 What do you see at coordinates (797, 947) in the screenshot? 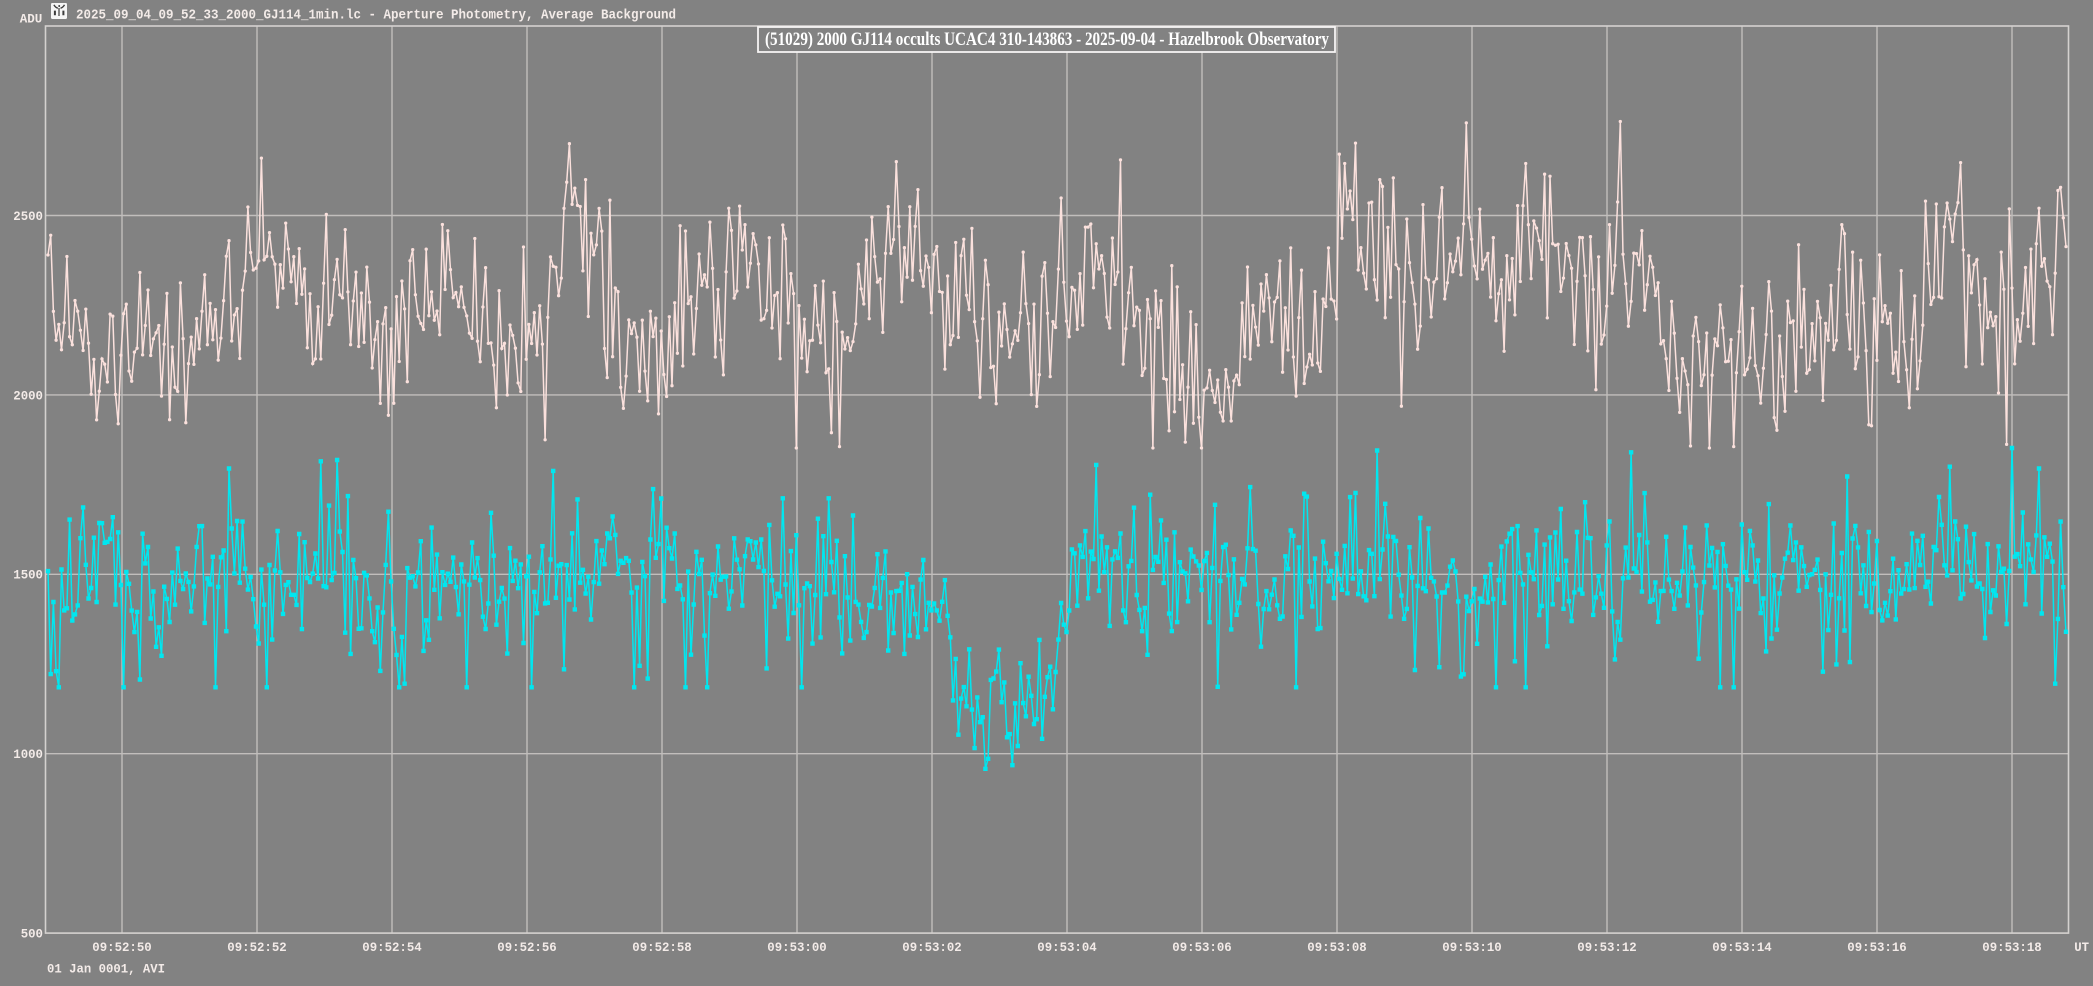
I see `svg-text: 09:53:00` at bounding box center [797, 947].